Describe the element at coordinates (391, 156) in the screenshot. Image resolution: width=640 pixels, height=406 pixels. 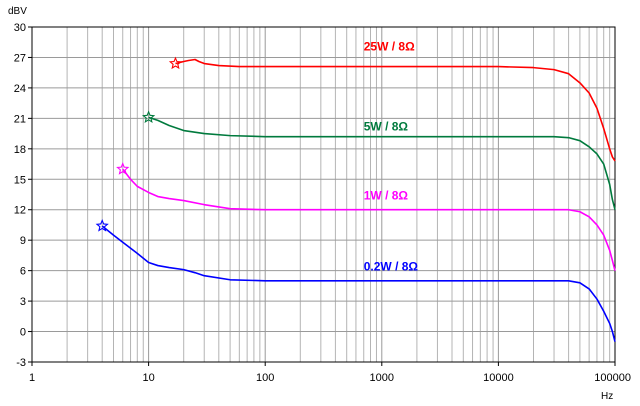
I see `series-labels: 25W / 8Ω 5W / 8Ω 1W / 8Ω 0.2W / 8Ω` at that location.